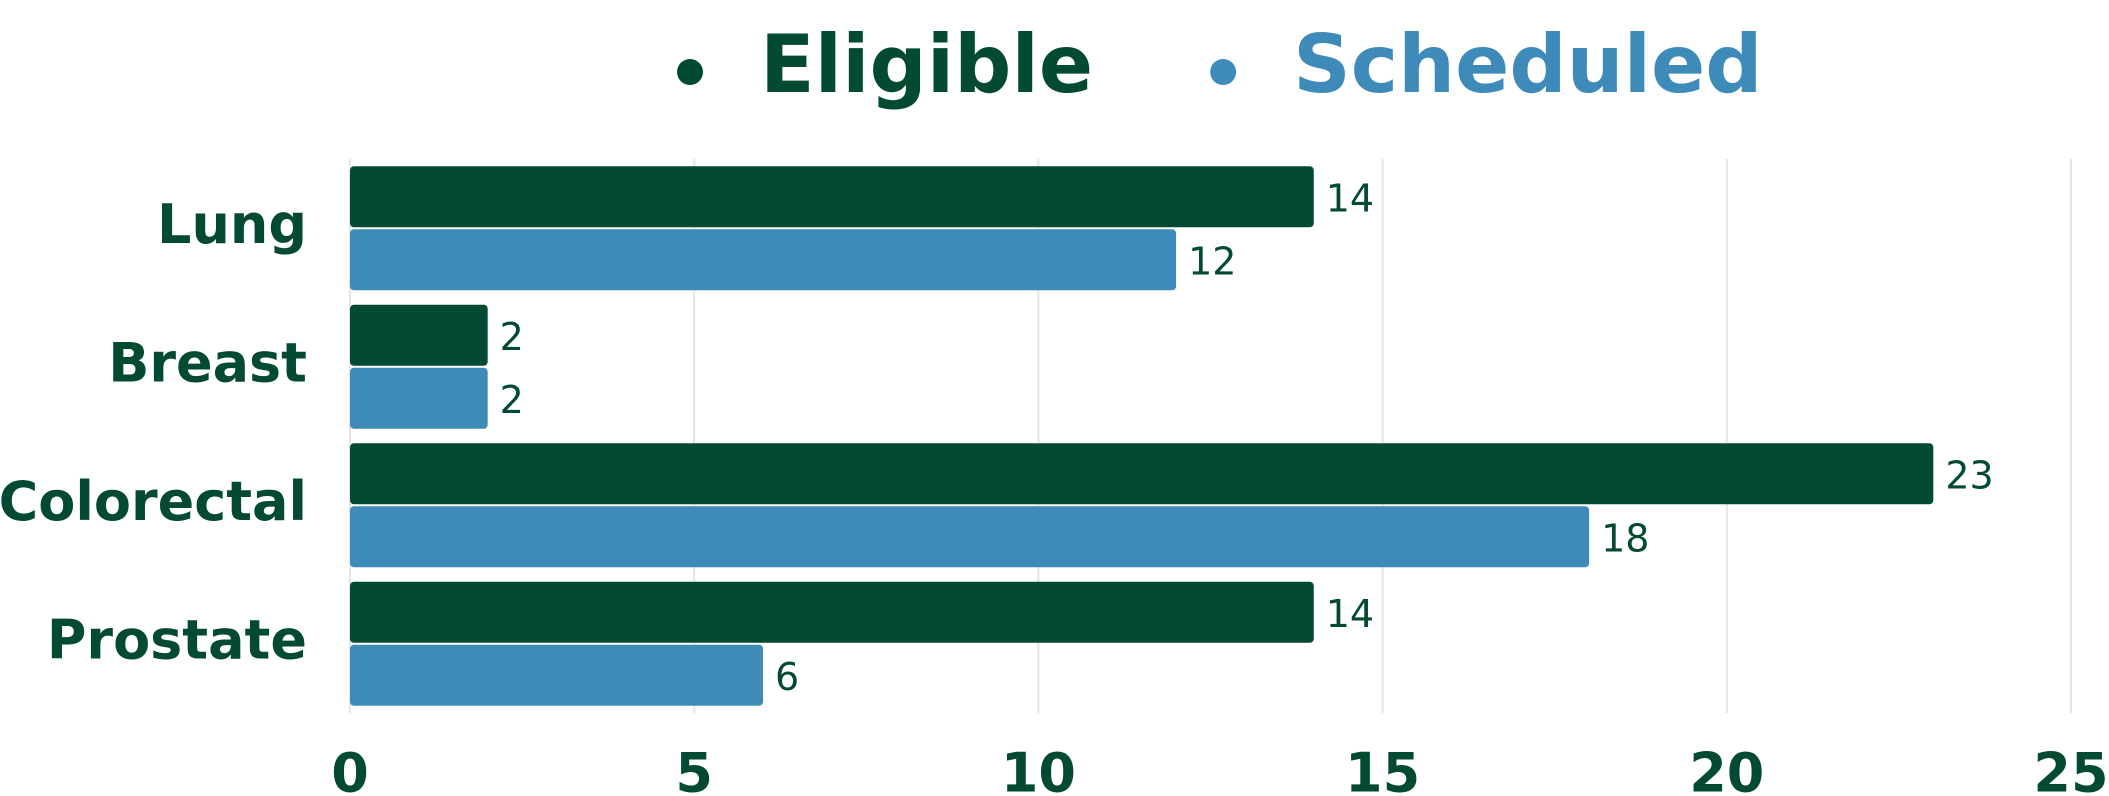  I want to click on y-tick-label: Breast, so click(207, 362).